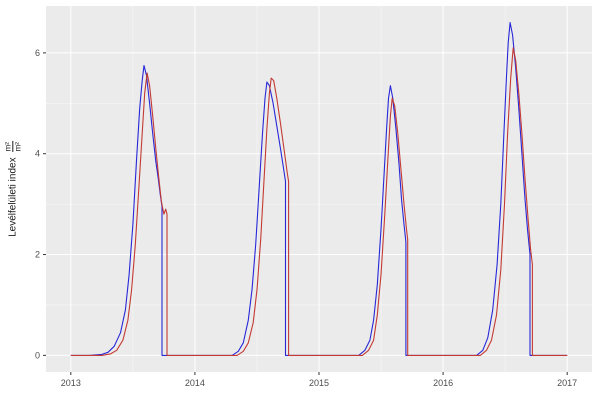  What do you see at coordinates (13, 197) in the screenshot?
I see `y-axis-title-text: Levélfelületi index` at bounding box center [13, 197].